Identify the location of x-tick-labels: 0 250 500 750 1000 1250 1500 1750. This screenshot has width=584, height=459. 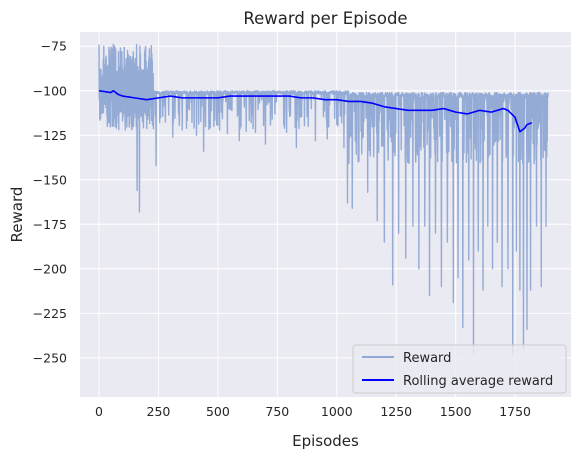
(313, 411).